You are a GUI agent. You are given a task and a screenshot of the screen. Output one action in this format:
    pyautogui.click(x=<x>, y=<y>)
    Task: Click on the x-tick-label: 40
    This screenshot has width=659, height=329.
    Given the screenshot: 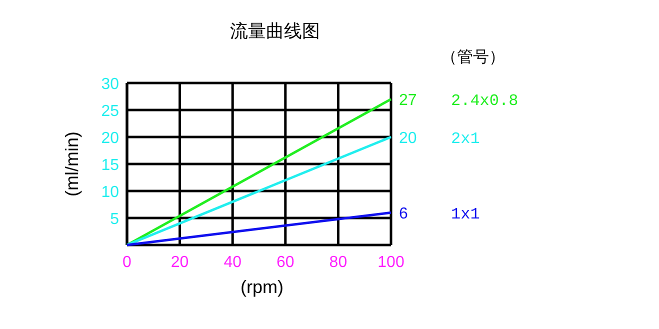 What is the action you would take?
    pyautogui.click(x=233, y=262)
    